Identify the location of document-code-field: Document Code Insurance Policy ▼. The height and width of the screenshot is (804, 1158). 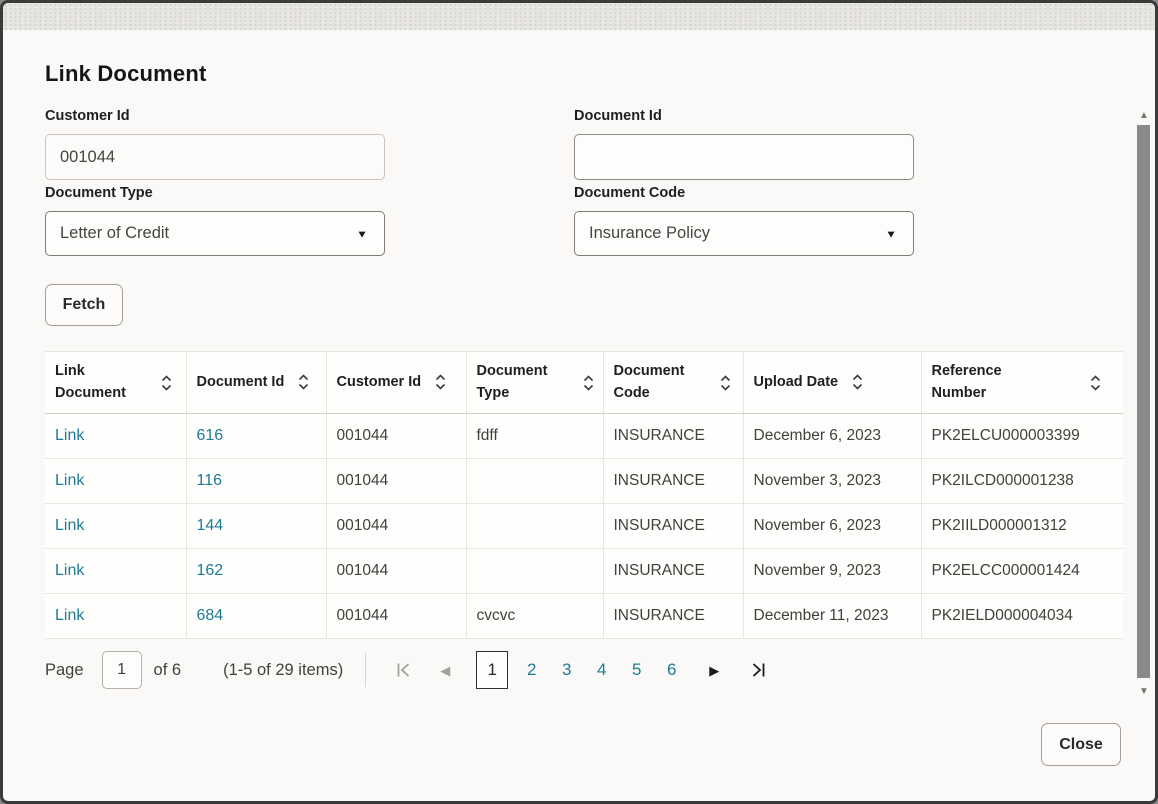
(744, 220).